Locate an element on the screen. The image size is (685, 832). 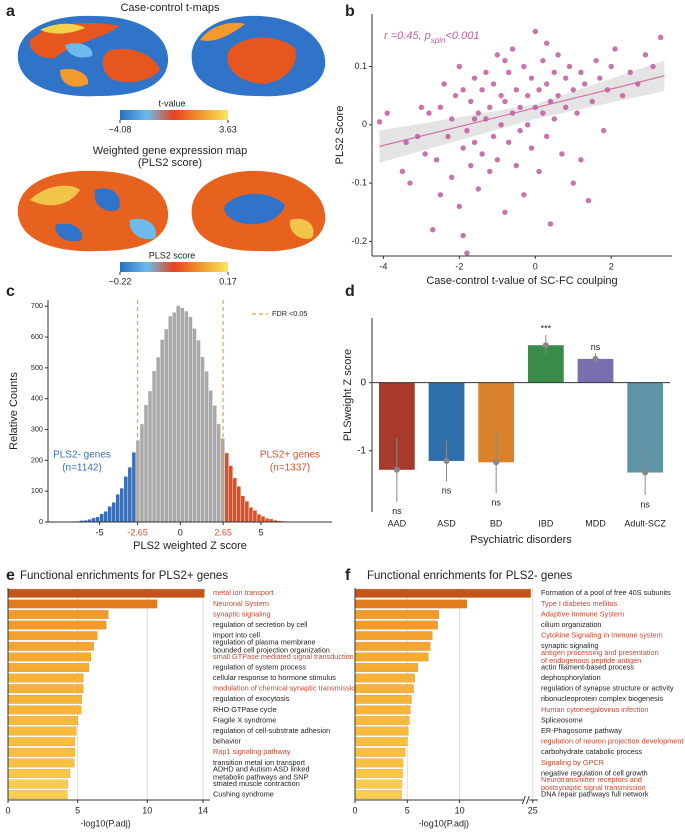
x-tick-label: AAD is located at coordinates (397, 523).